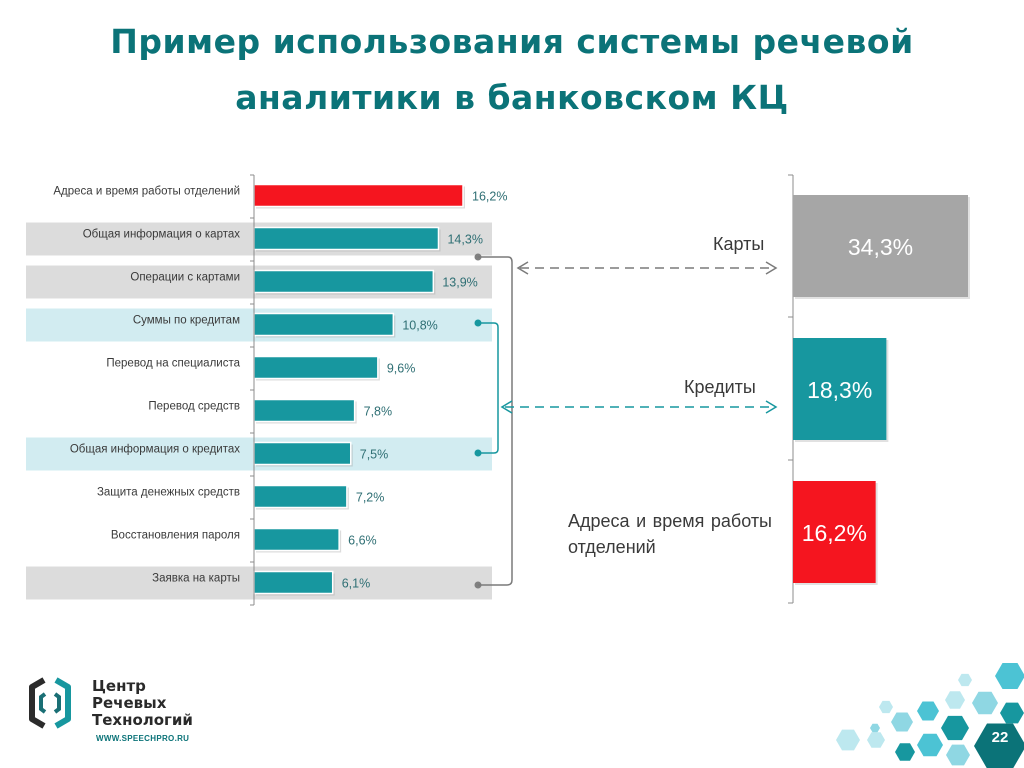 The width and height of the screenshot is (1024, 768). I want to click on category-label: Суммы по кредитам, so click(186, 321).